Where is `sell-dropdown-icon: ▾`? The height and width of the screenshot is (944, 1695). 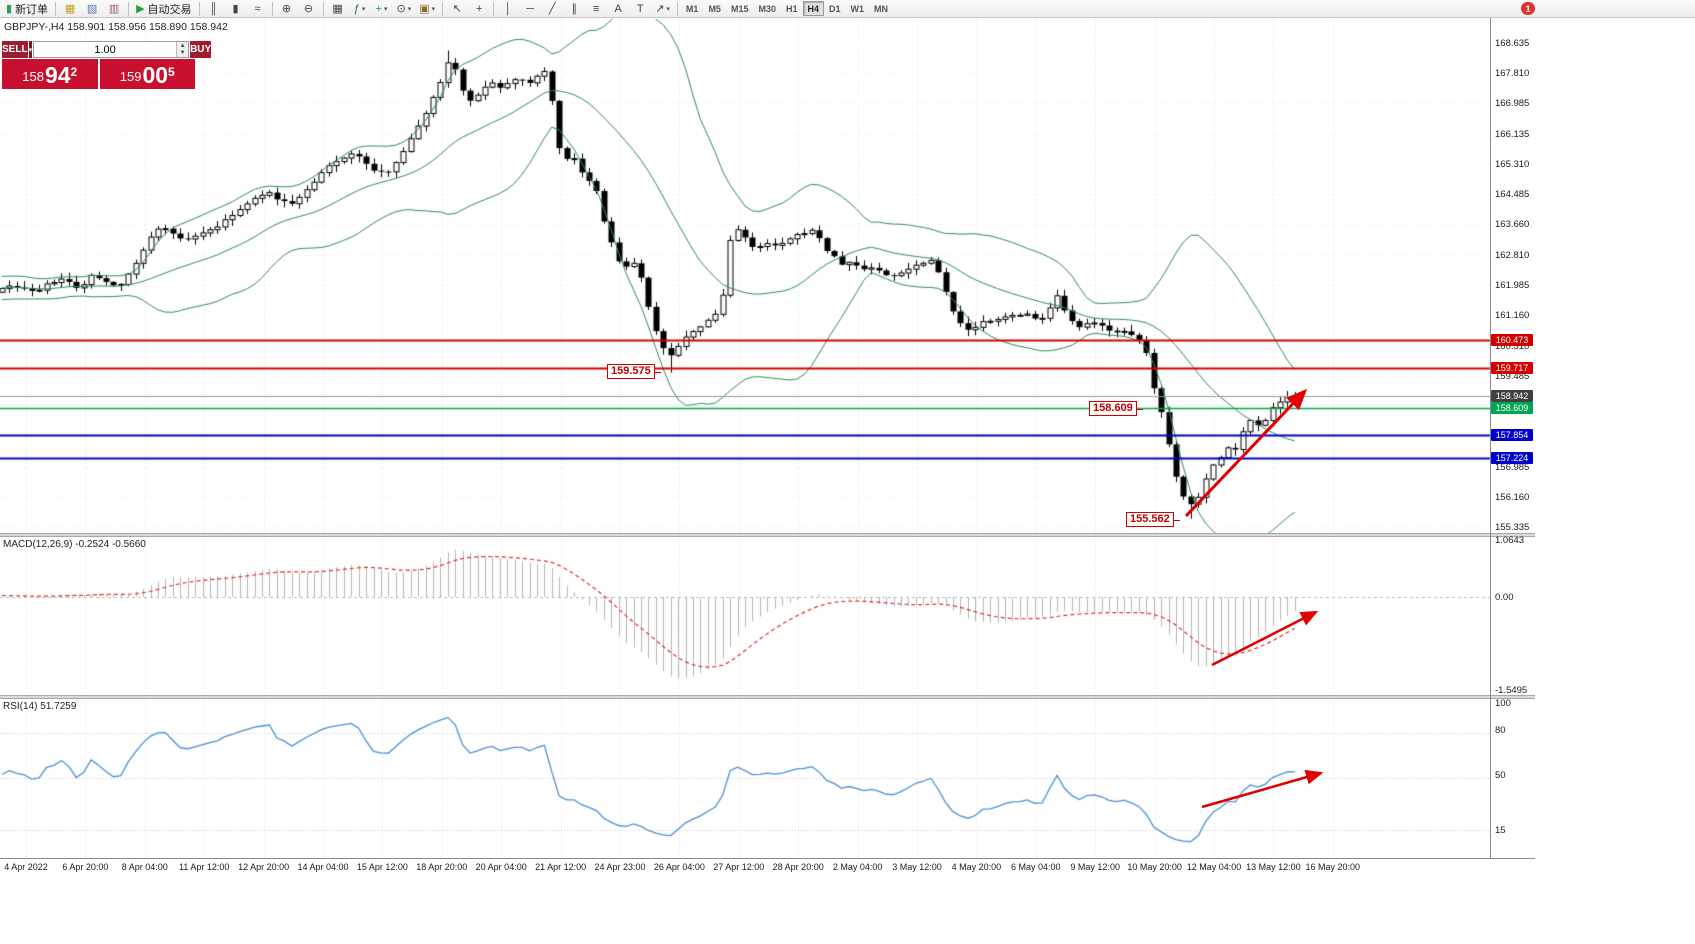 sell-dropdown-icon: ▾ is located at coordinates (30, 49).